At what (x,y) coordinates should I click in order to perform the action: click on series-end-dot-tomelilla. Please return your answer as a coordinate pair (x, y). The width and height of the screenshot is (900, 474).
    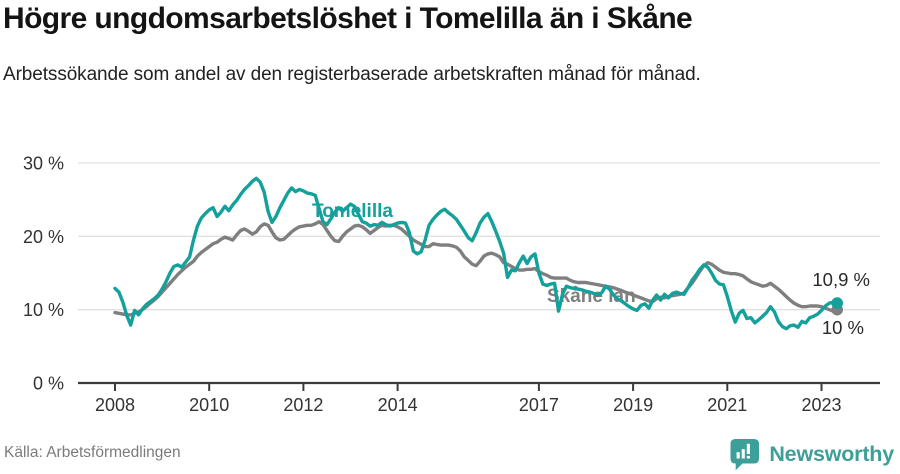
    Looking at the image, I should click on (837, 303).